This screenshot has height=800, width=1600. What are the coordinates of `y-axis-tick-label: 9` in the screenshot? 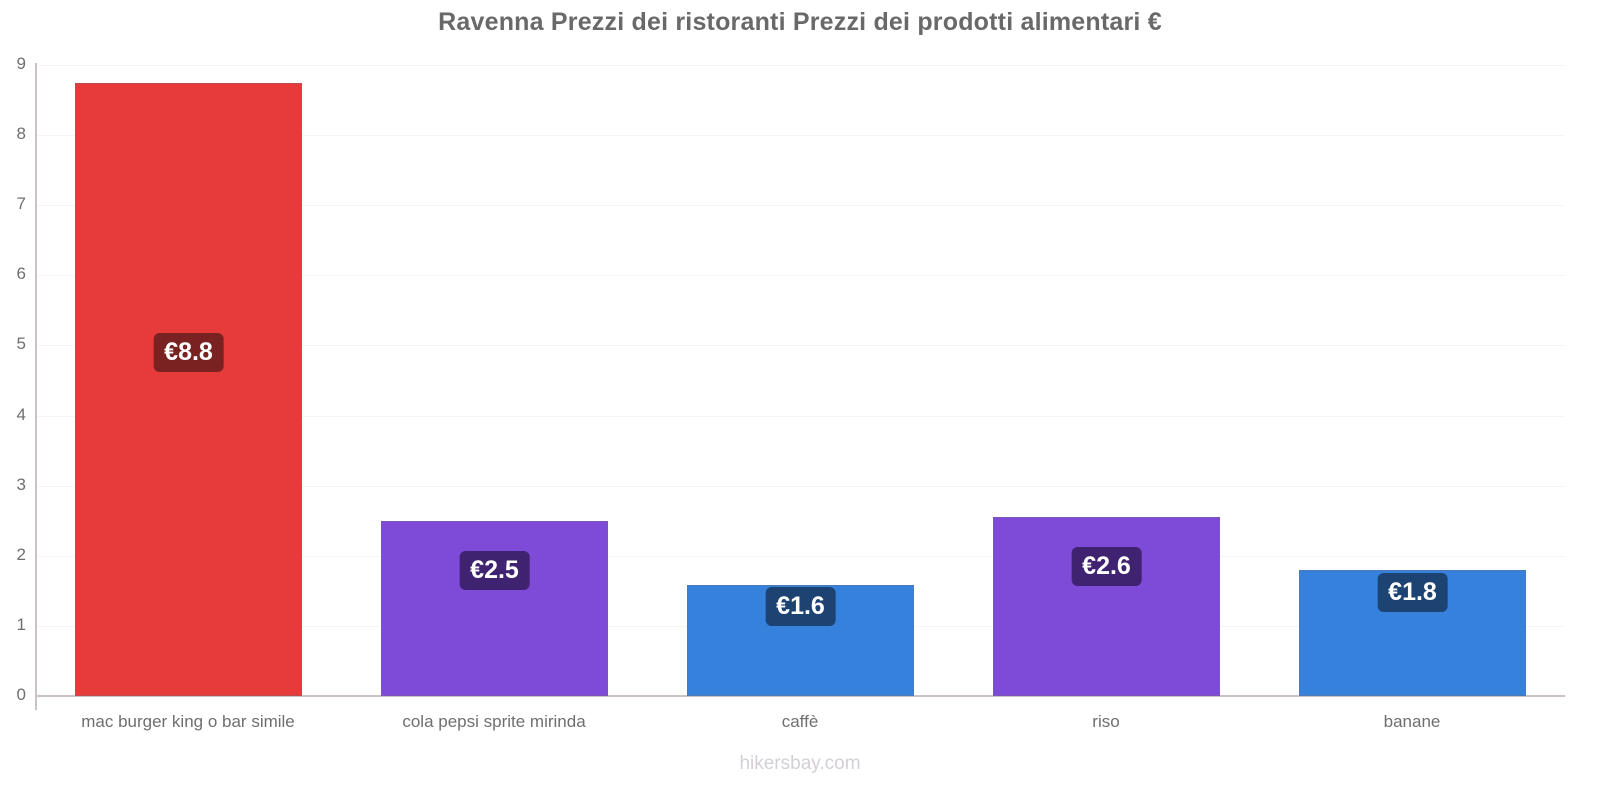 It's located at (21, 63).